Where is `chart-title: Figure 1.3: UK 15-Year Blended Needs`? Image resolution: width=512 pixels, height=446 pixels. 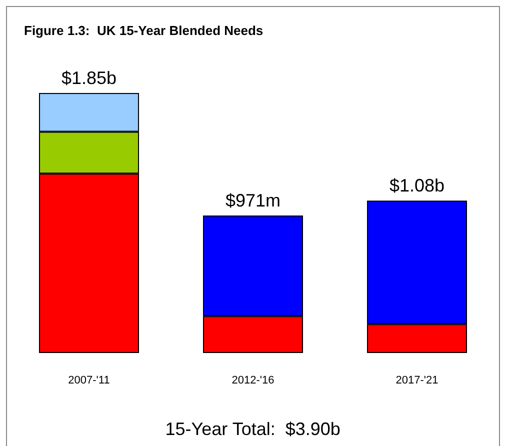 chart-title: Figure 1.3: UK 15-Year Blended Needs is located at coordinates (144, 30).